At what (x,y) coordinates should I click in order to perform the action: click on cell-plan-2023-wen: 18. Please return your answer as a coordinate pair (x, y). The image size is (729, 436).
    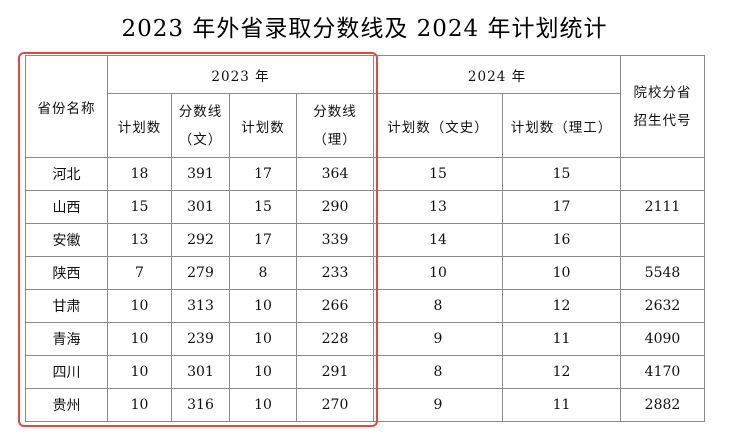
    Looking at the image, I should click on (139, 174).